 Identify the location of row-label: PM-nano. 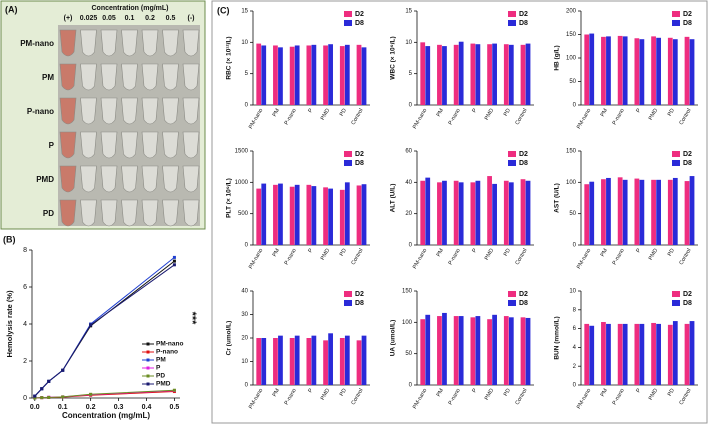
(37, 43).